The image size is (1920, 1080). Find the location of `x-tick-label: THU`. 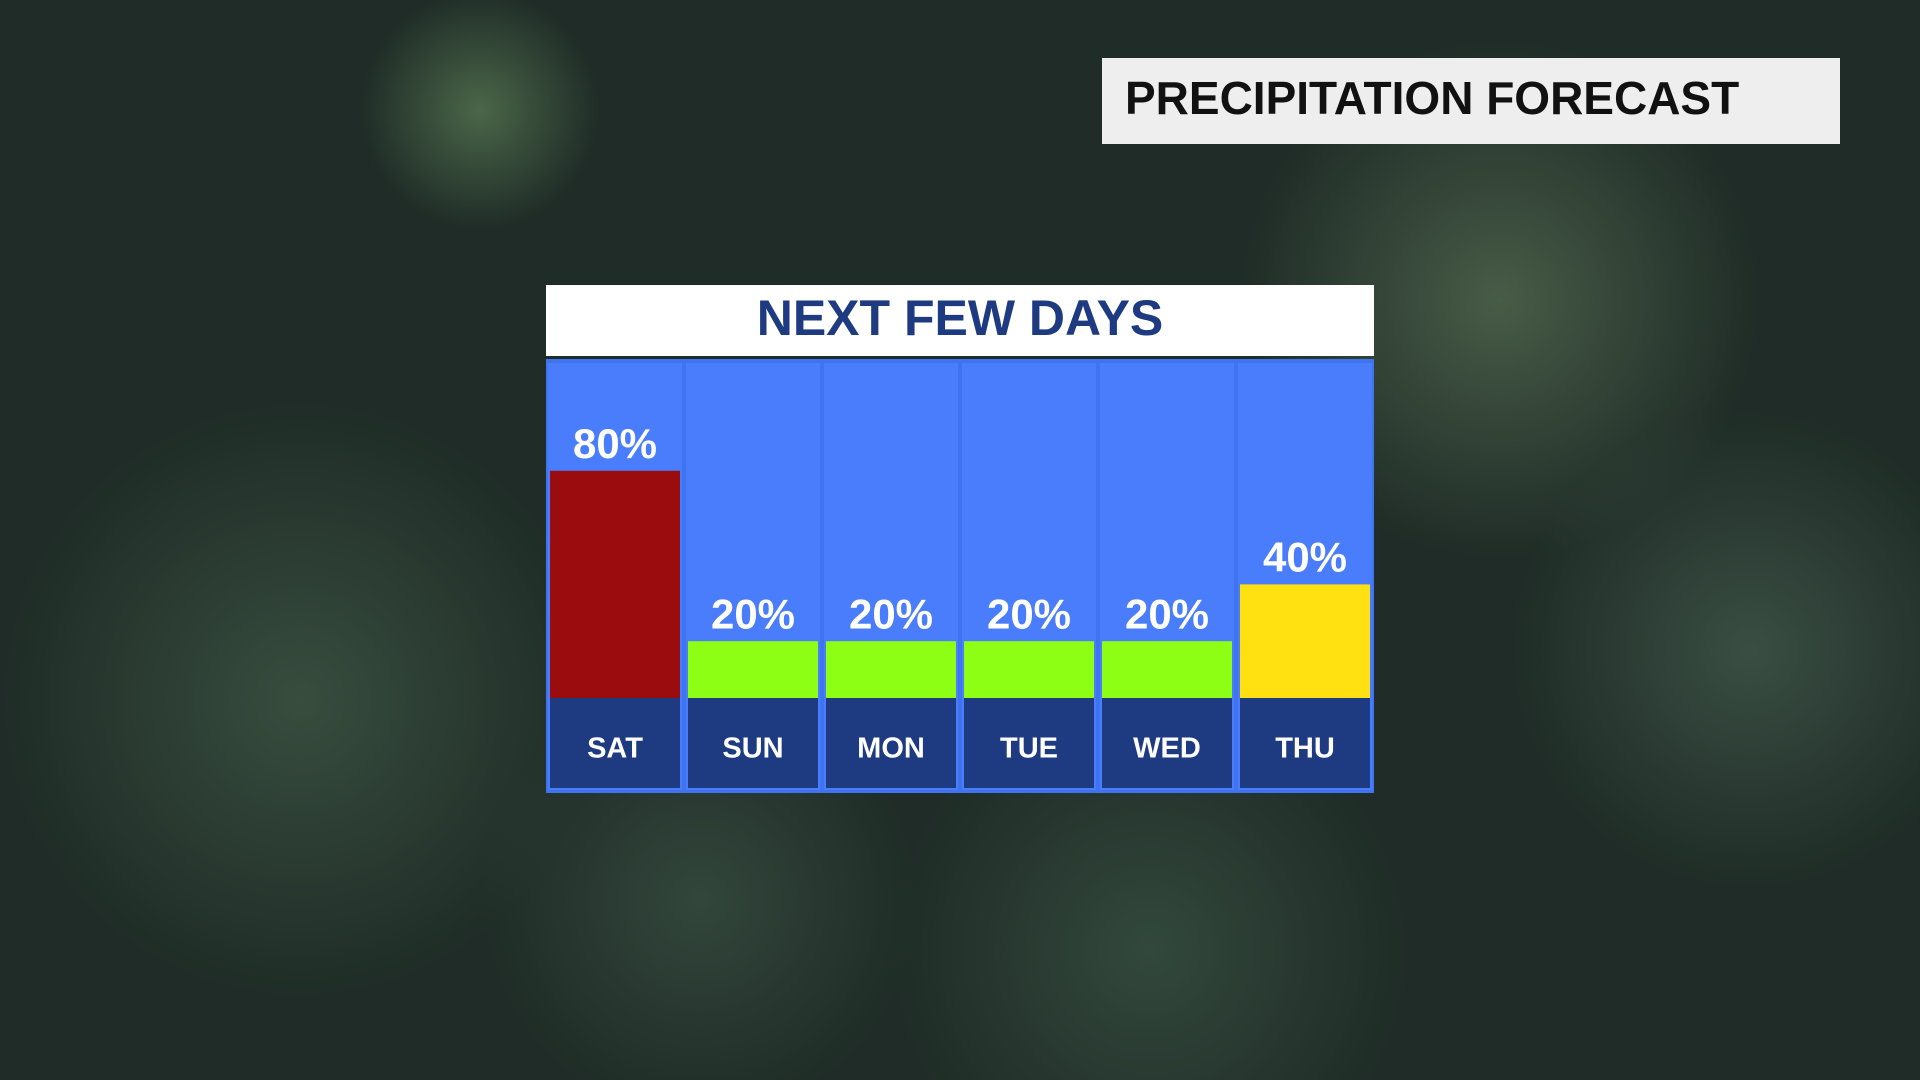

x-tick-label: THU is located at coordinates (1305, 749).